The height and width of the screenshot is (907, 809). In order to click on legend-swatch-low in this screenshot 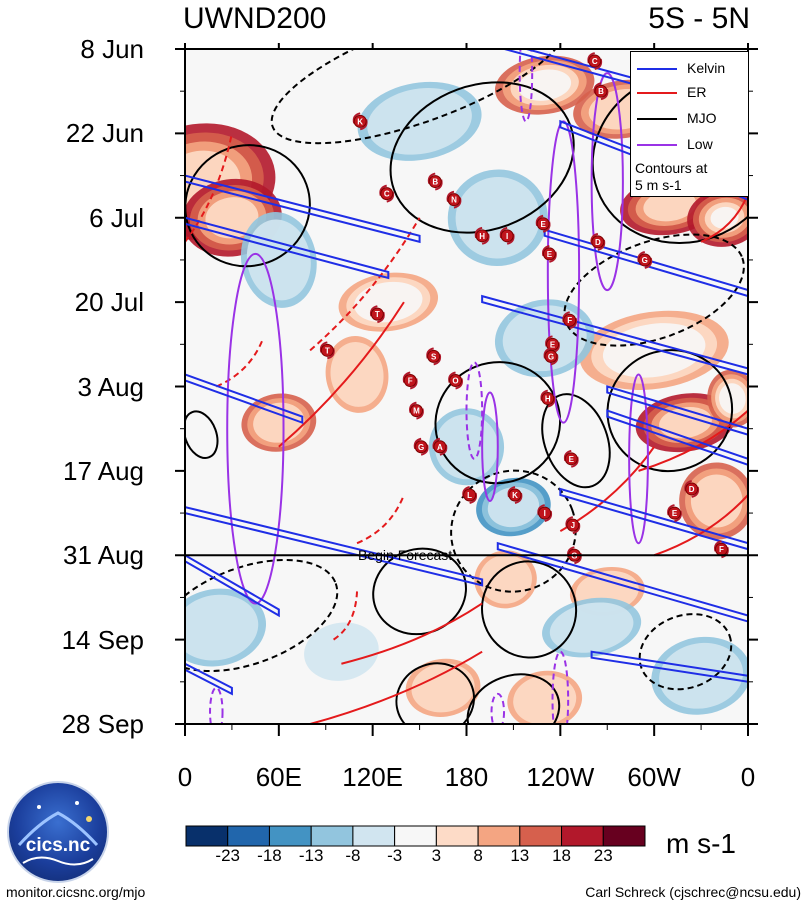, I will do `click(657, 145)`.